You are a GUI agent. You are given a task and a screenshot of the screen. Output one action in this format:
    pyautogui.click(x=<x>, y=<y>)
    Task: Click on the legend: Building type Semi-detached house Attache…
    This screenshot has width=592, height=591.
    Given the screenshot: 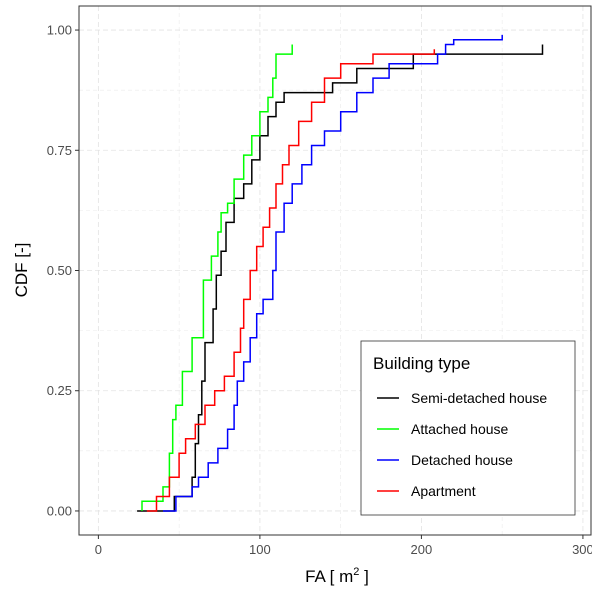 What is the action you would take?
    pyautogui.click(x=468, y=428)
    